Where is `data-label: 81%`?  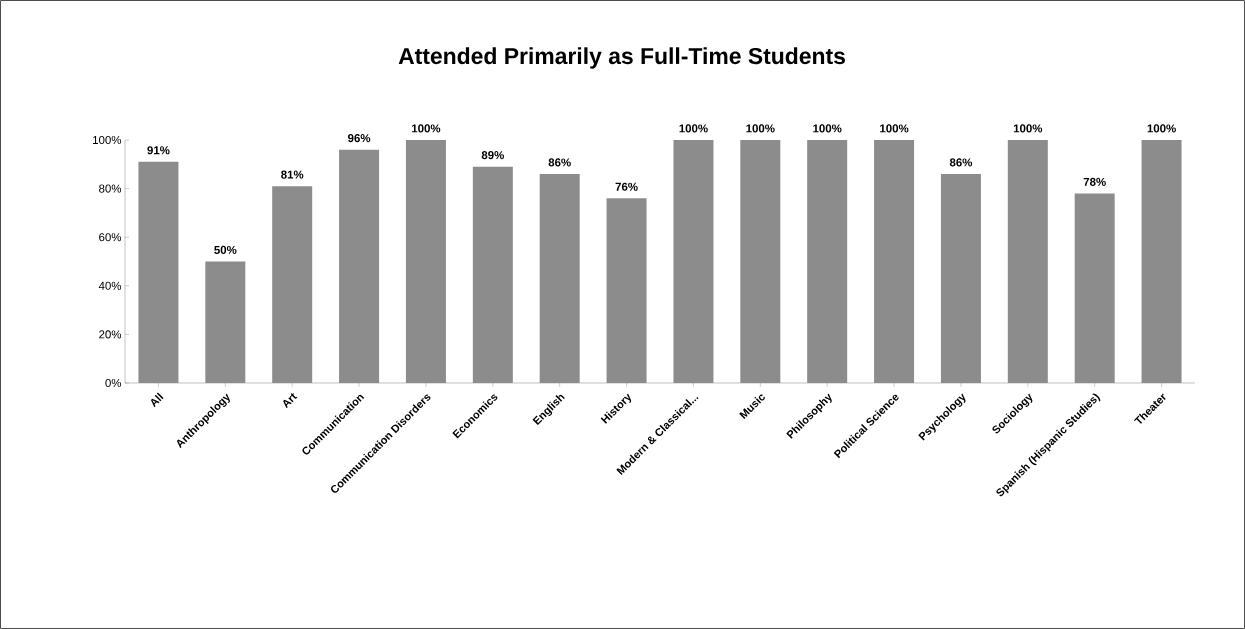
data-label: 81% is located at coordinates (292, 174).